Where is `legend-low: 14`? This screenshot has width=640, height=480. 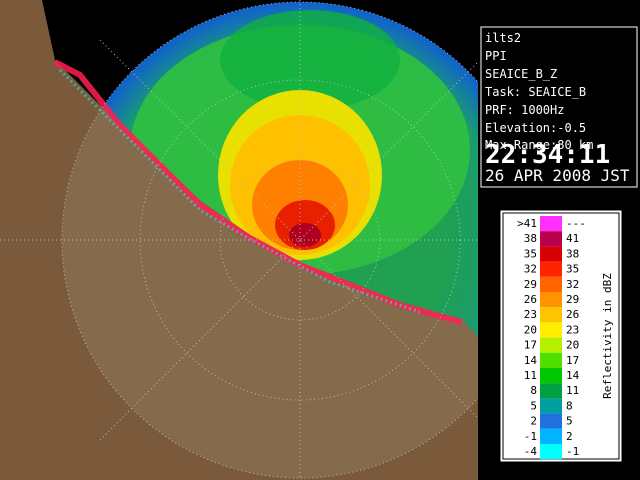
legend-low: 14 is located at coordinates (531, 360).